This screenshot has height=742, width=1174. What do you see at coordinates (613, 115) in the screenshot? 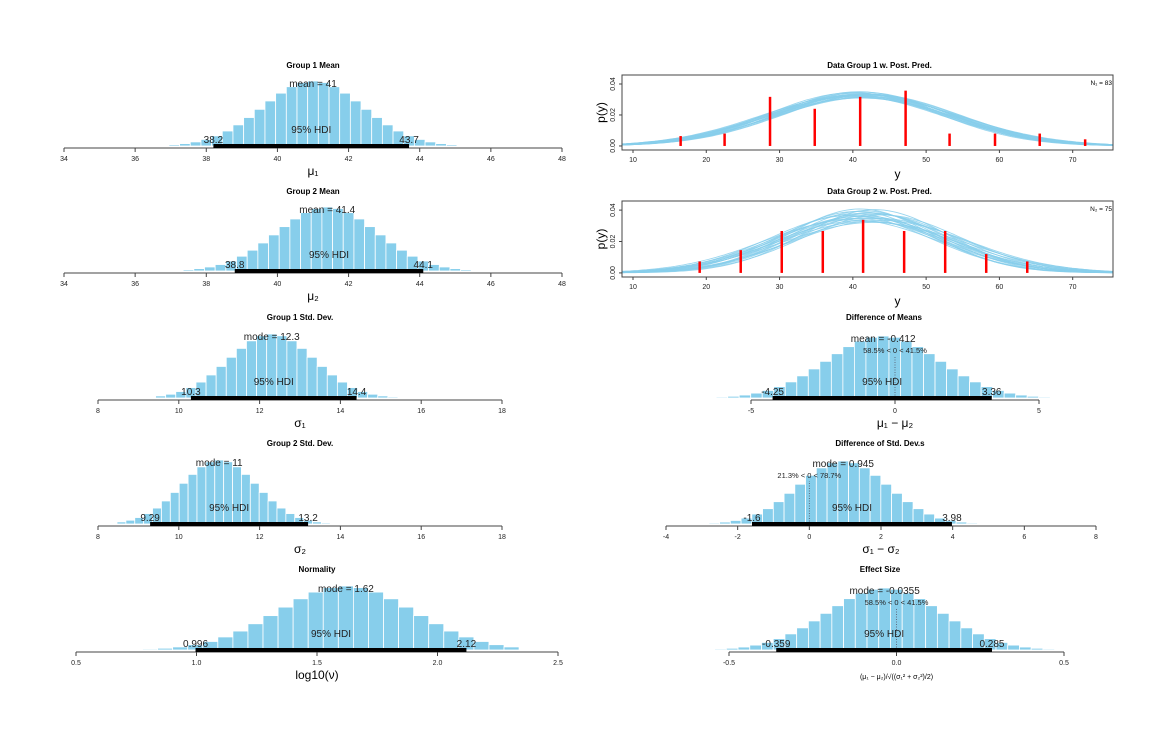
I see `y-tick-label: 0.02` at bounding box center [613, 115].